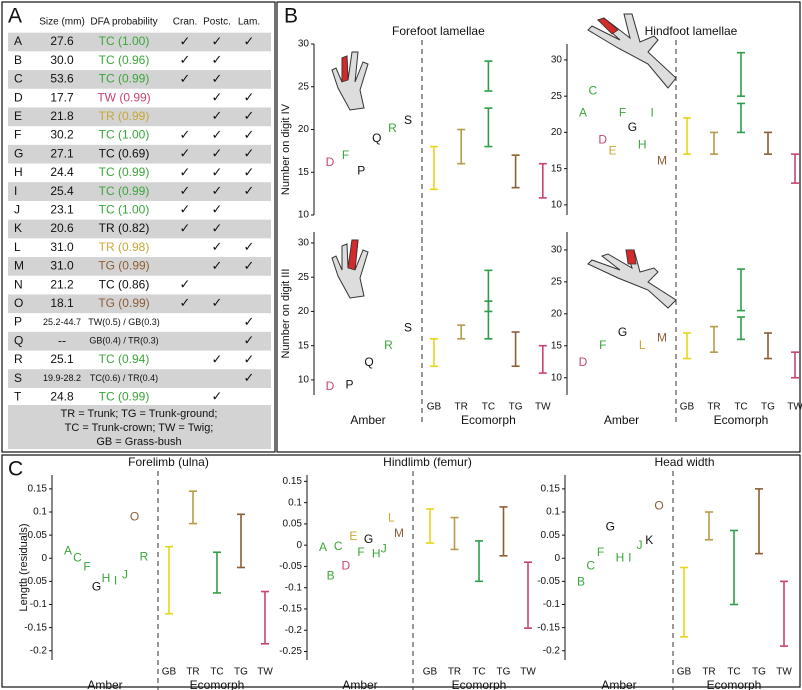  Describe the element at coordinates (557, 345) in the screenshot. I see `y-tick-label: 15` at that location.